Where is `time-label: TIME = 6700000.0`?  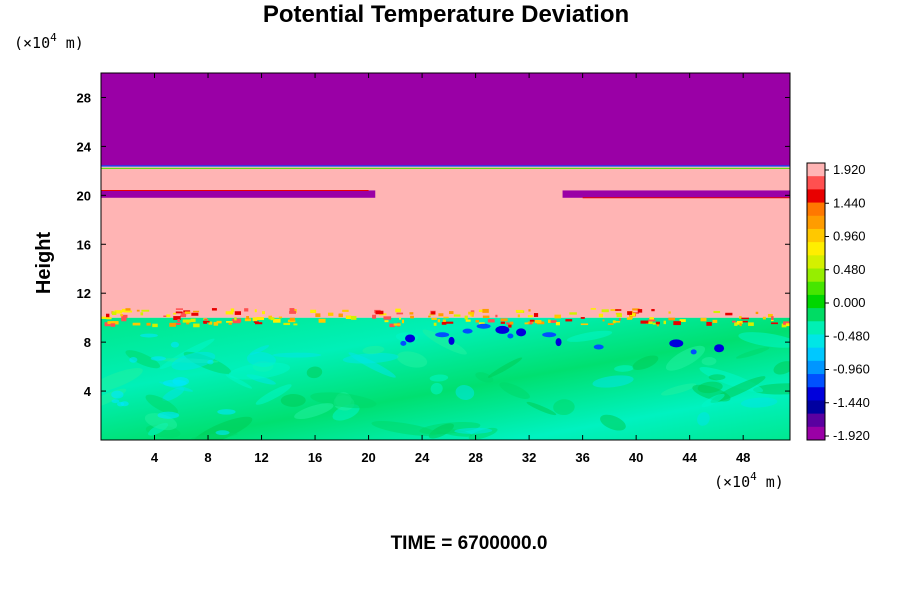 time-label: TIME = 6700000.0 is located at coordinates (469, 543).